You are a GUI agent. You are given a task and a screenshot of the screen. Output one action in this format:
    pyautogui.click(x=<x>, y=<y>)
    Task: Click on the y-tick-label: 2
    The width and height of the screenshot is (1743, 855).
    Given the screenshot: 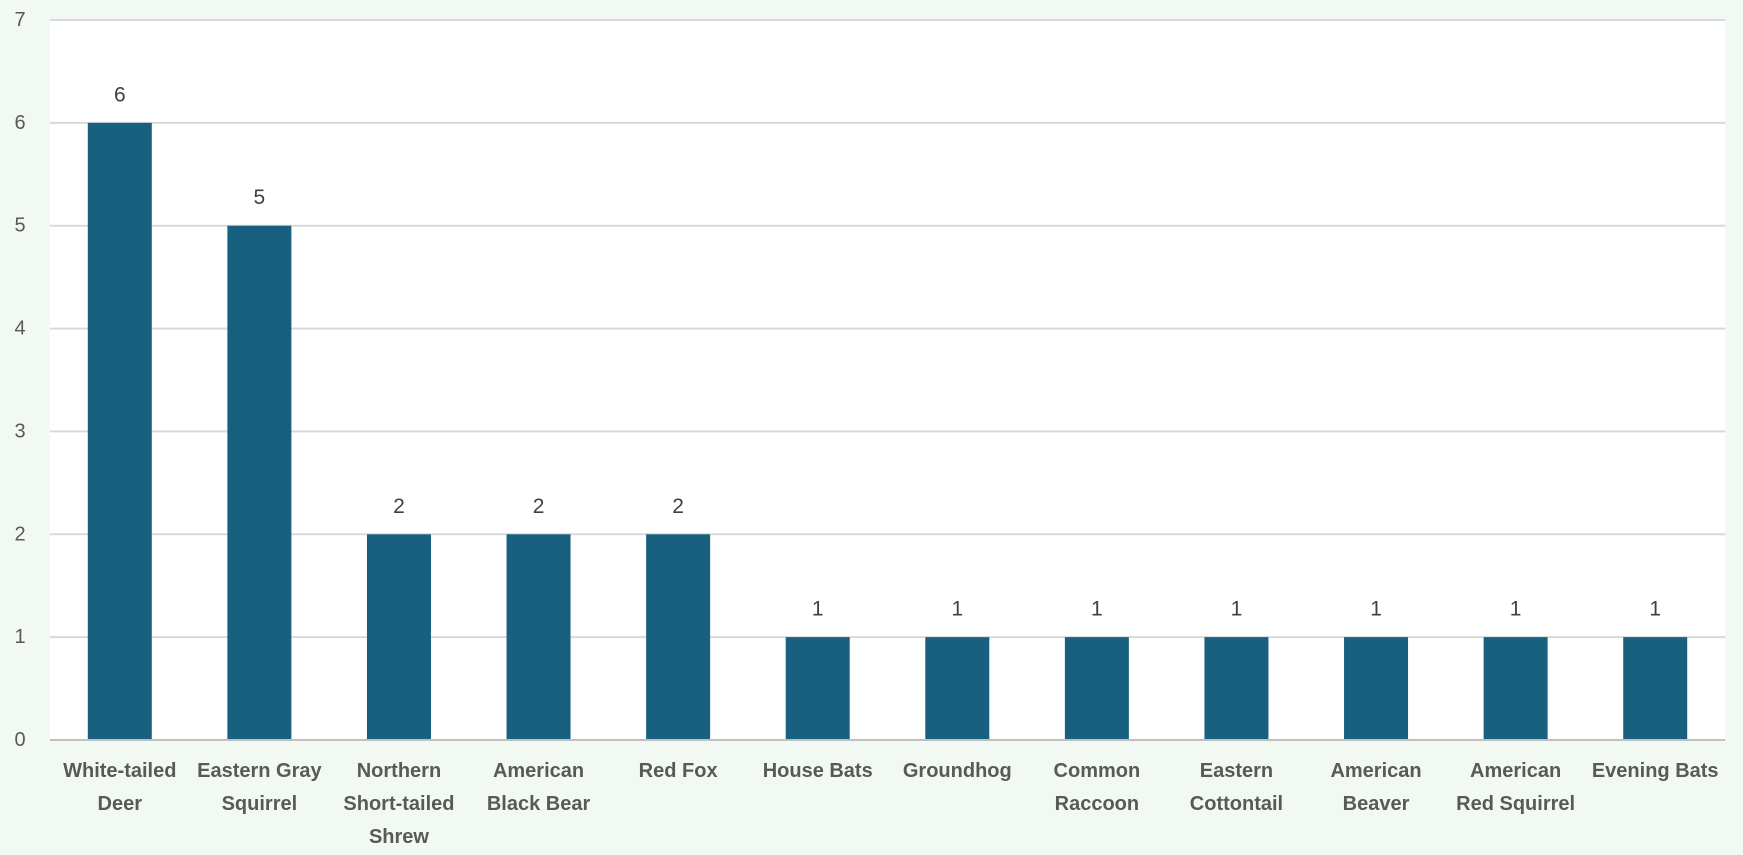 What is the action you would take?
    pyautogui.click(x=19, y=534)
    